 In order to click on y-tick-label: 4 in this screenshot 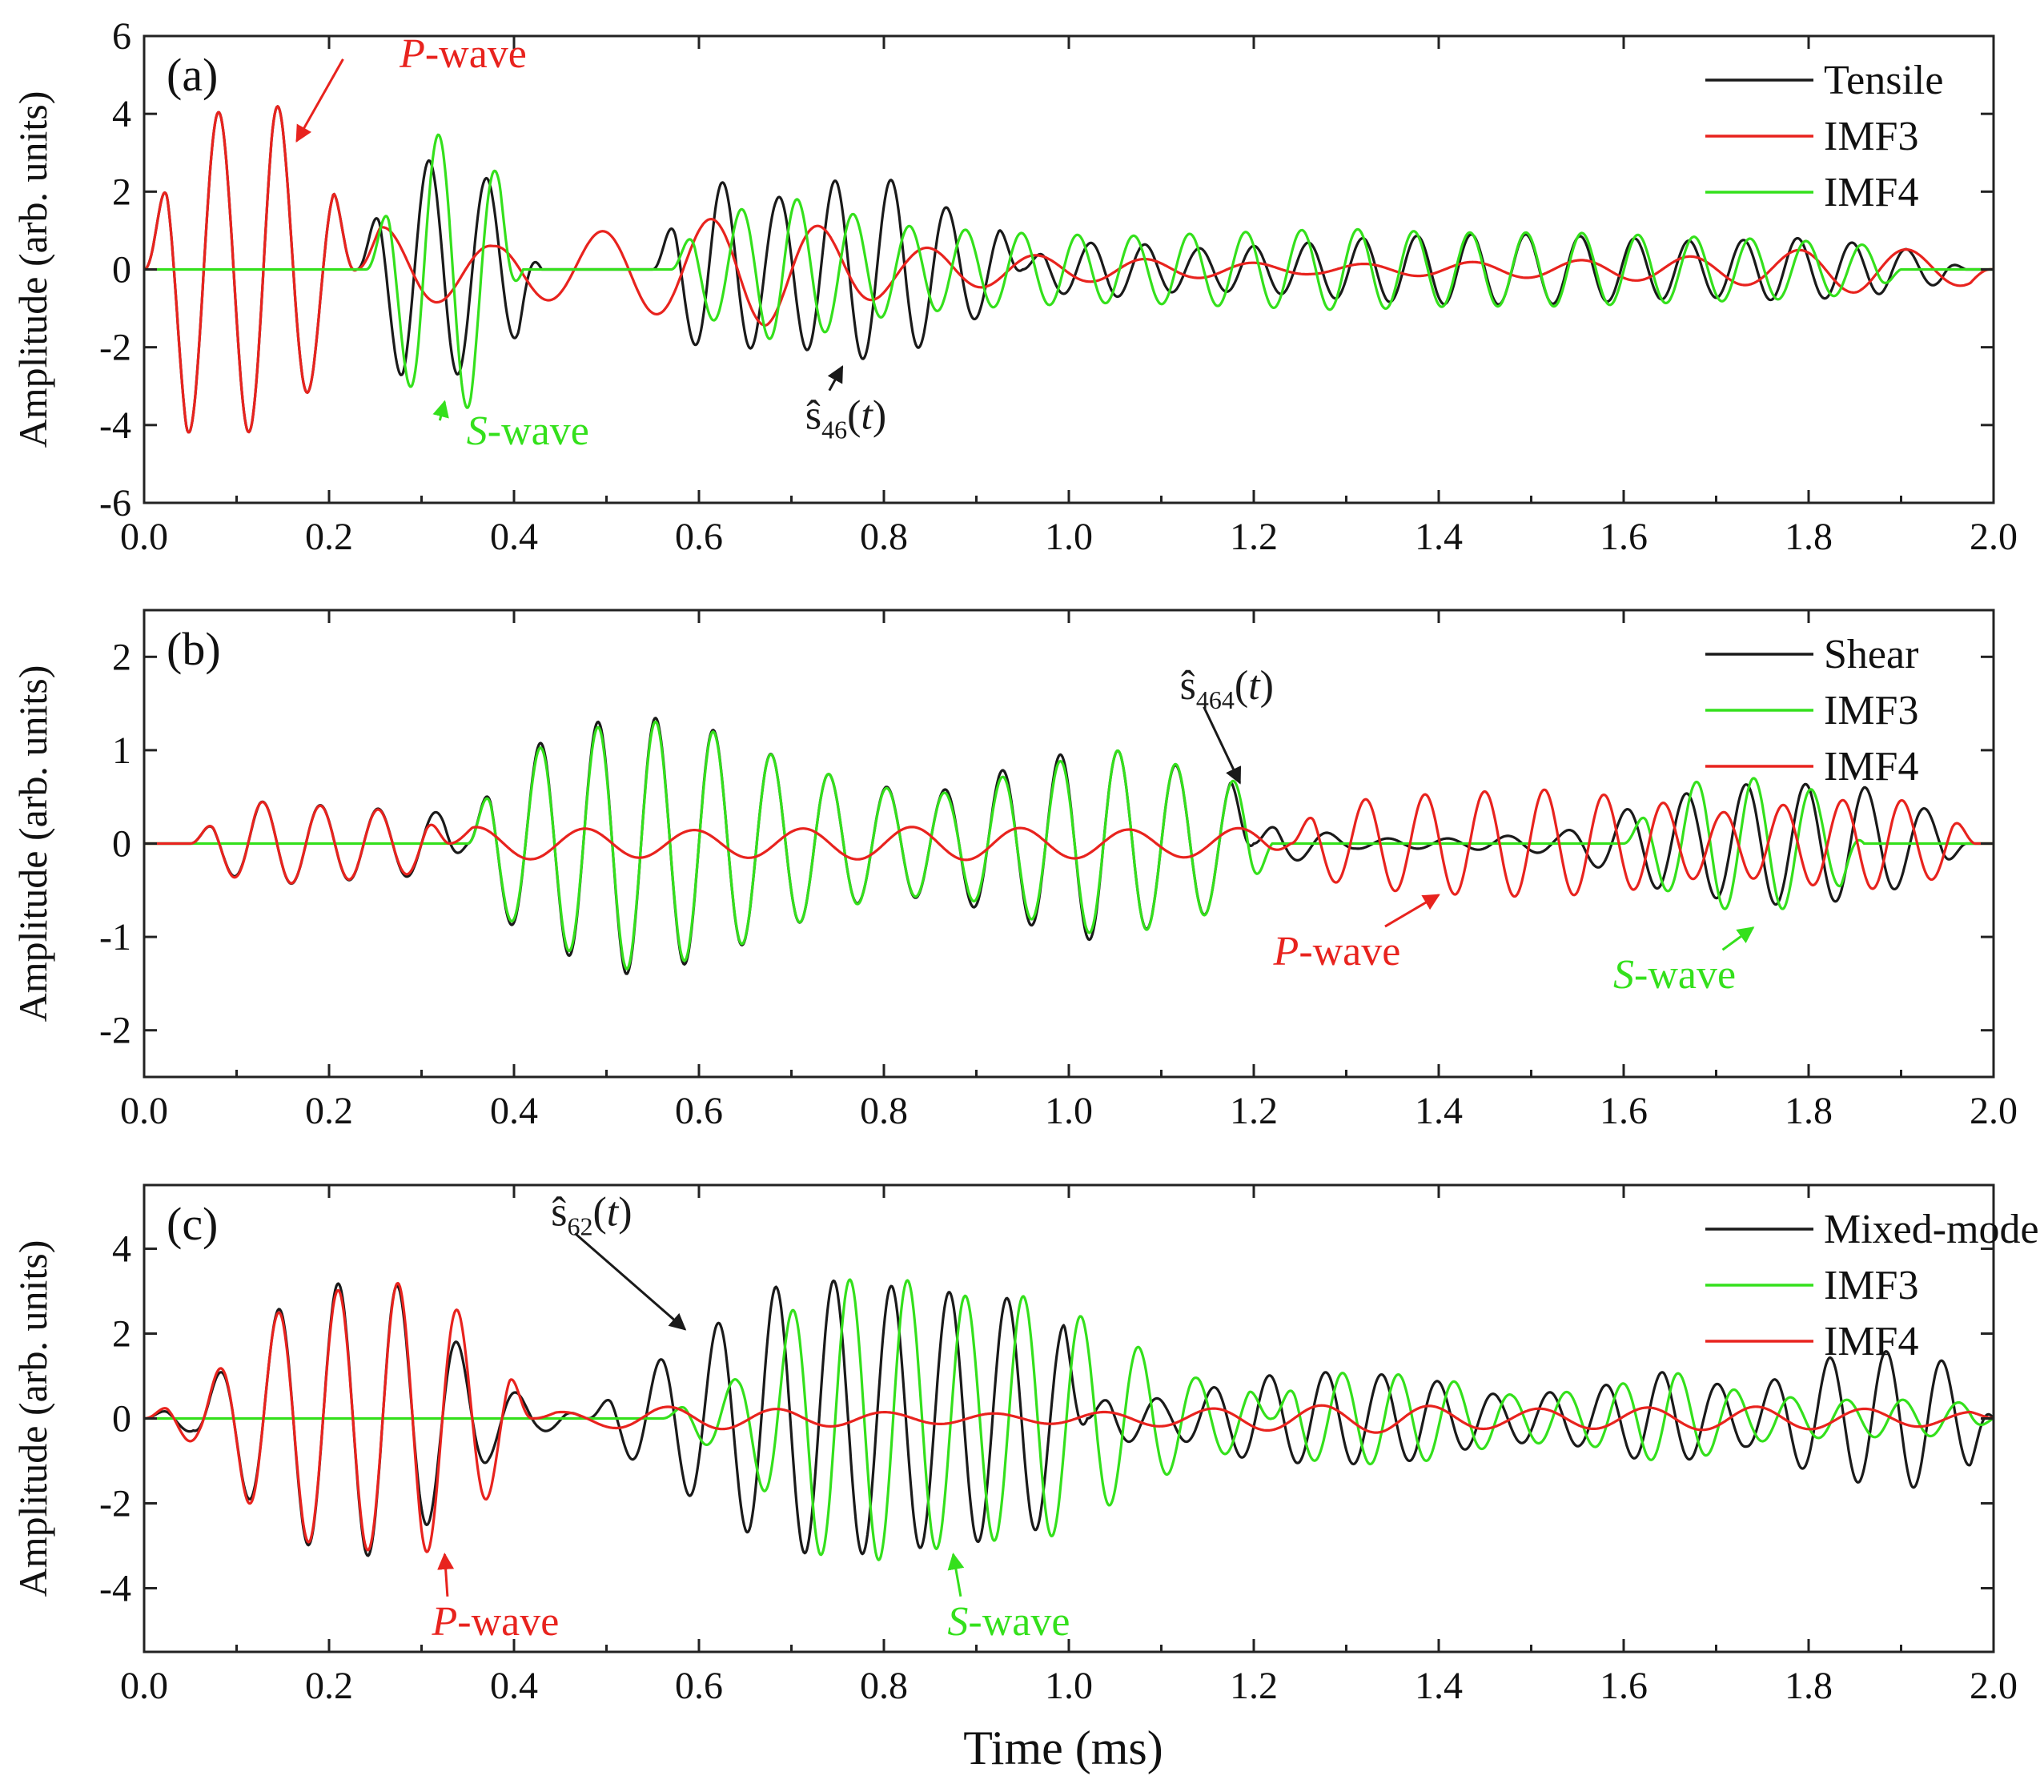, I will do `click(121, 1249)`.